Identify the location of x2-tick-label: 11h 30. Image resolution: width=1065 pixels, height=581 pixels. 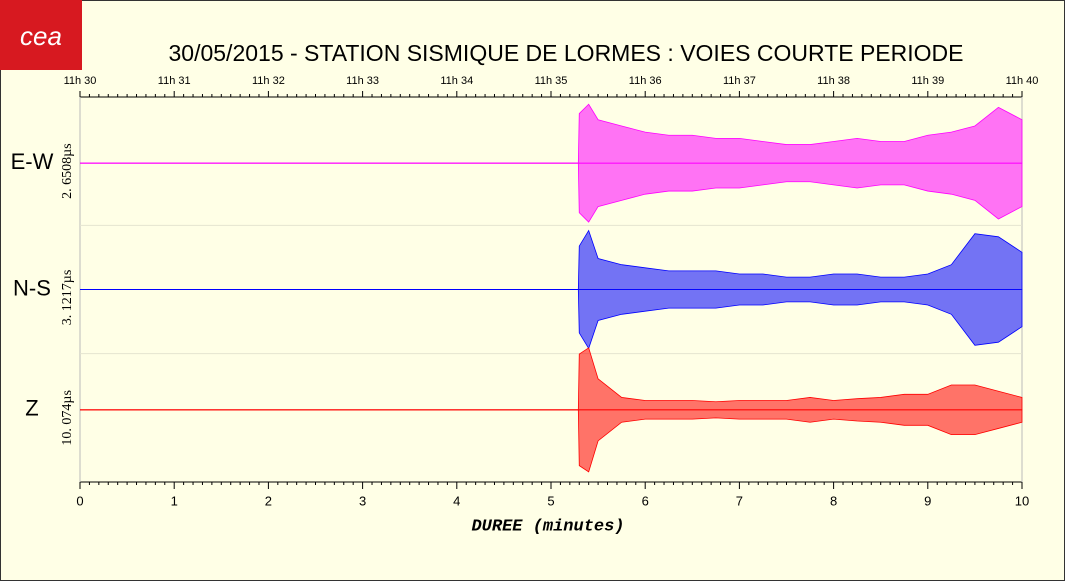
(80, 81).